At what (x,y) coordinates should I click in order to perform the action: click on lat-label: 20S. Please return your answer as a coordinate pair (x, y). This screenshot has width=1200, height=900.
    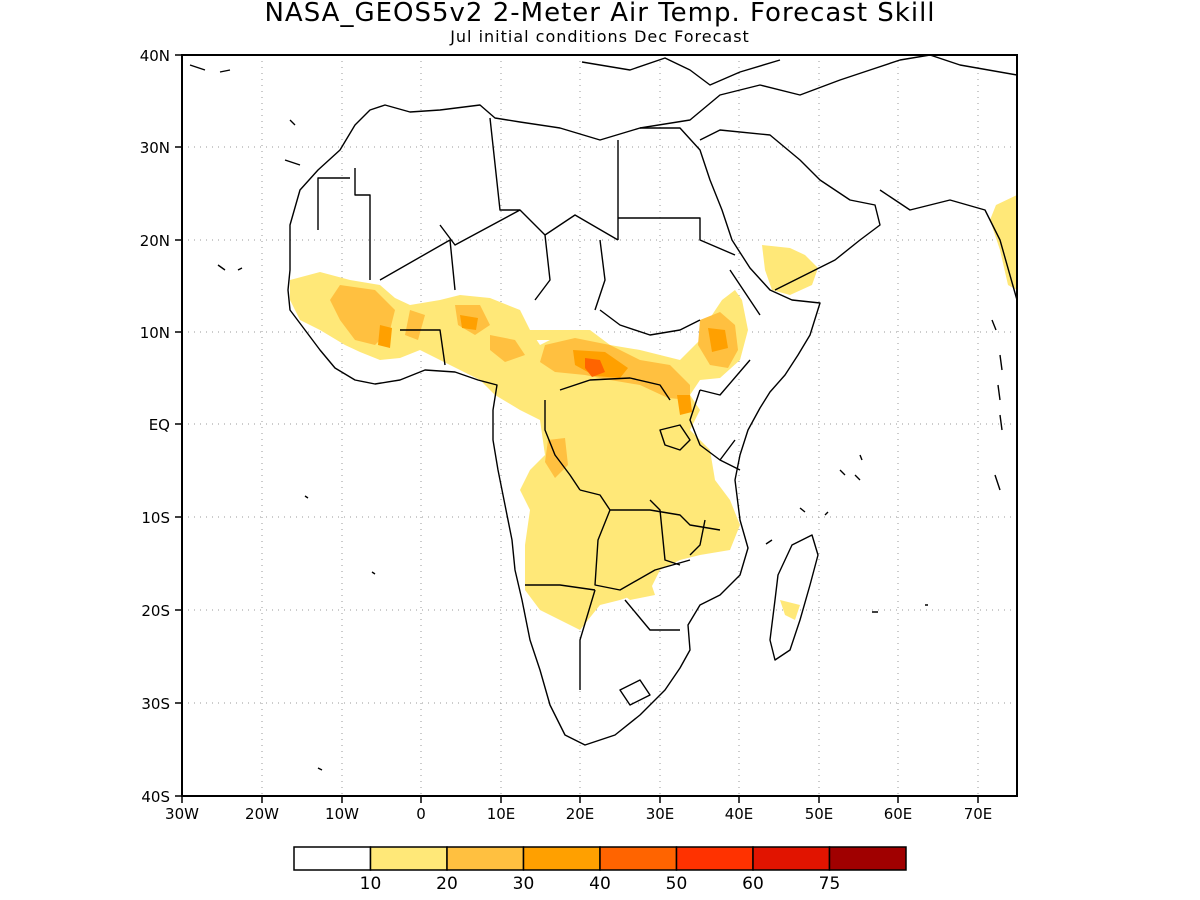
    Looking at the image, I should click on (155, 611).